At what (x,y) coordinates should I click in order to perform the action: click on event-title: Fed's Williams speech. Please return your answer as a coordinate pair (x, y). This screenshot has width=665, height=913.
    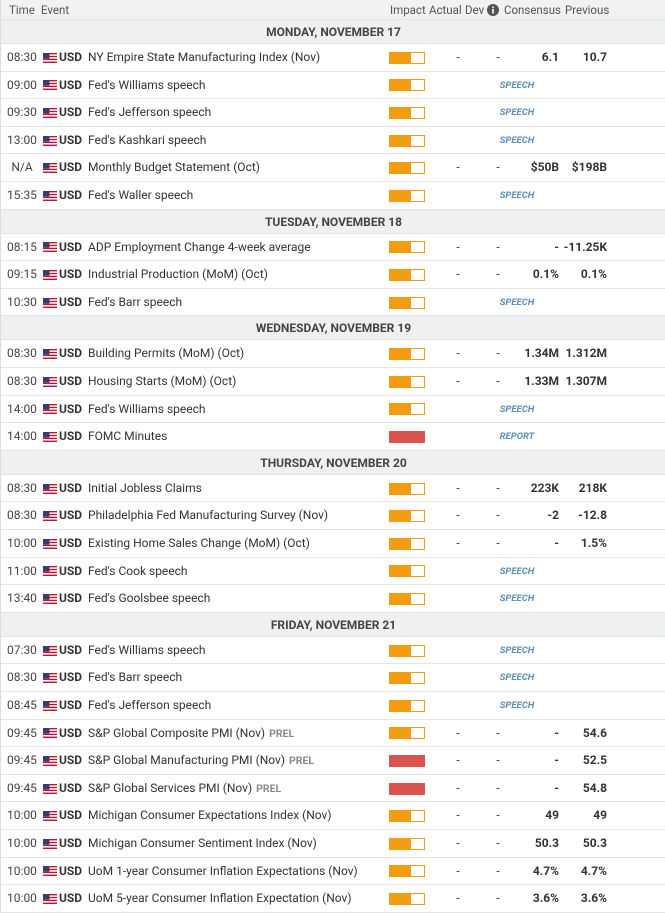
    Looking at the image, I should click on (147, 408).